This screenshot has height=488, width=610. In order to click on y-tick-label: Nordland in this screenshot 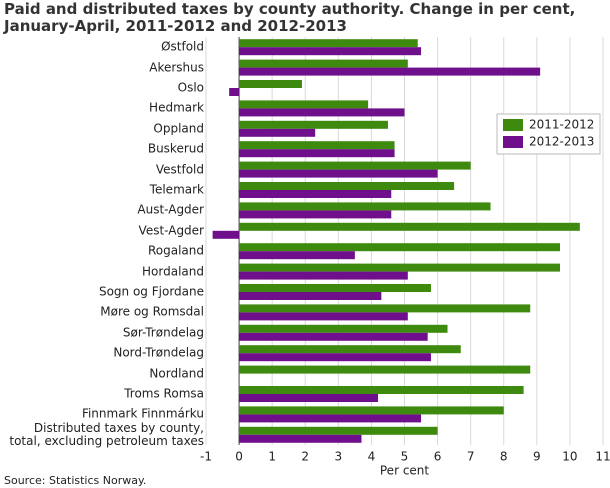, I will do `click(176, 373)`.